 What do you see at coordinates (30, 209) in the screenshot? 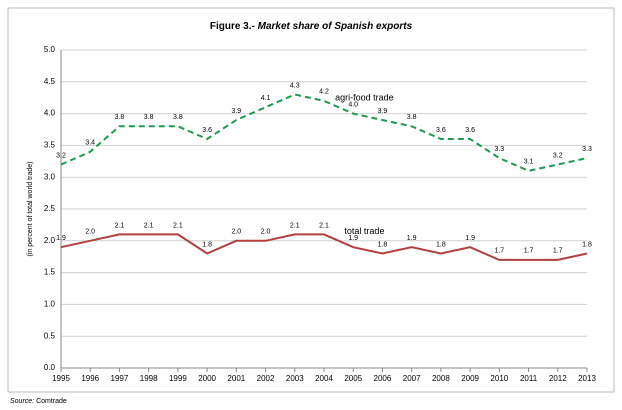
I see `y-axis-label: (in percent of total world trade)` at bounding box center [30, 209].